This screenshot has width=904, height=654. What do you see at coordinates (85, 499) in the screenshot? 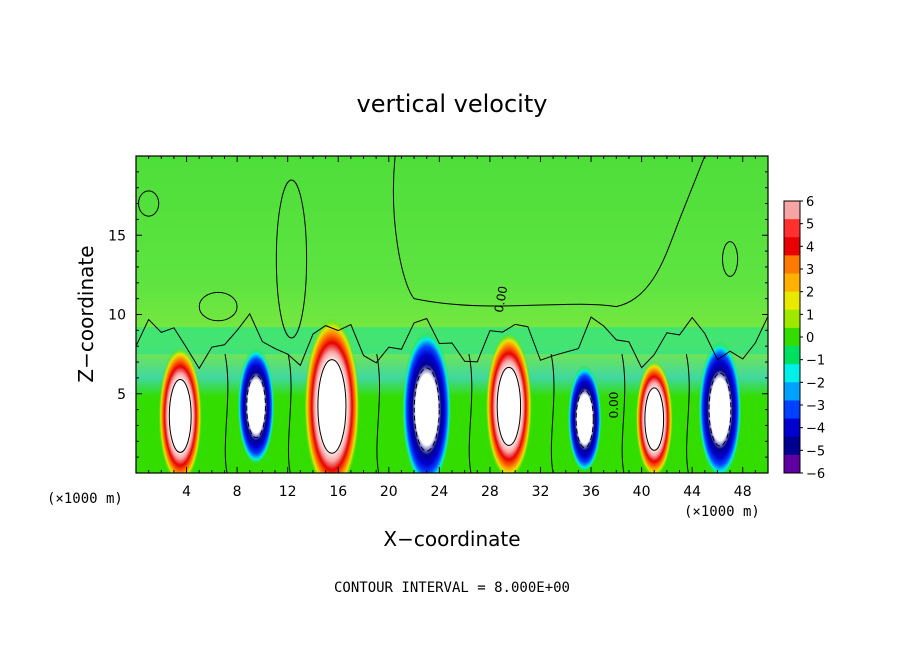
I see `x-units-left: (×1000 m)` at bounding box center [85, 499].